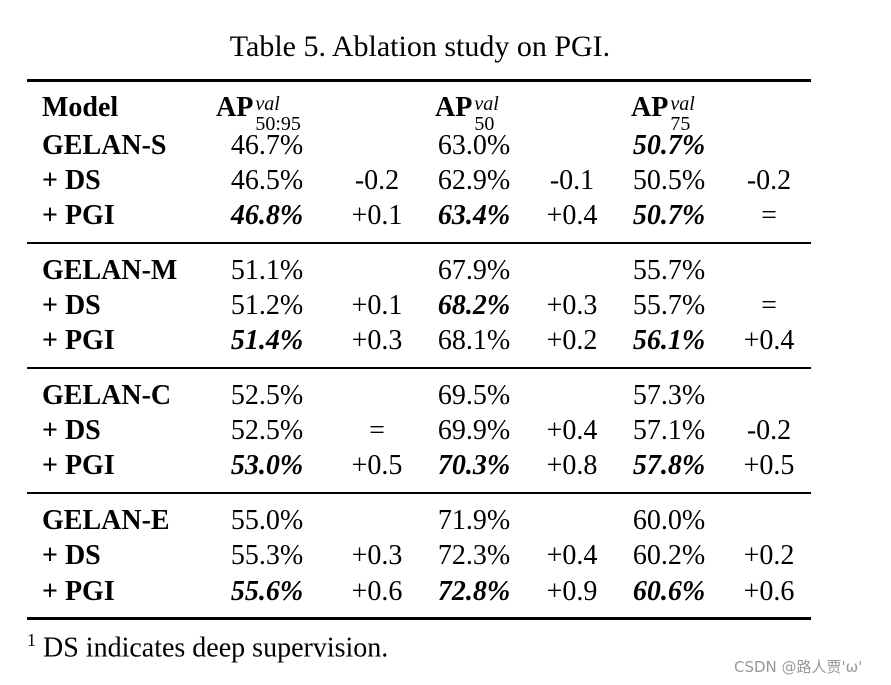  Describe the element at coordinates (110, 270) in the screenshot. I see `row-model: GELAN-M` at that location.